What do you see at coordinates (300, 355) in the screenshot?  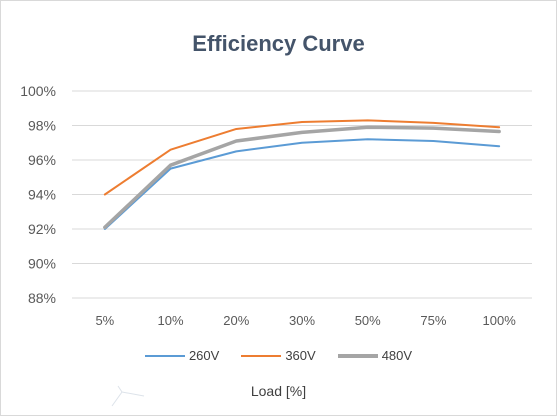 I see `legend-label: 360V` at bounding box center [300, 355].